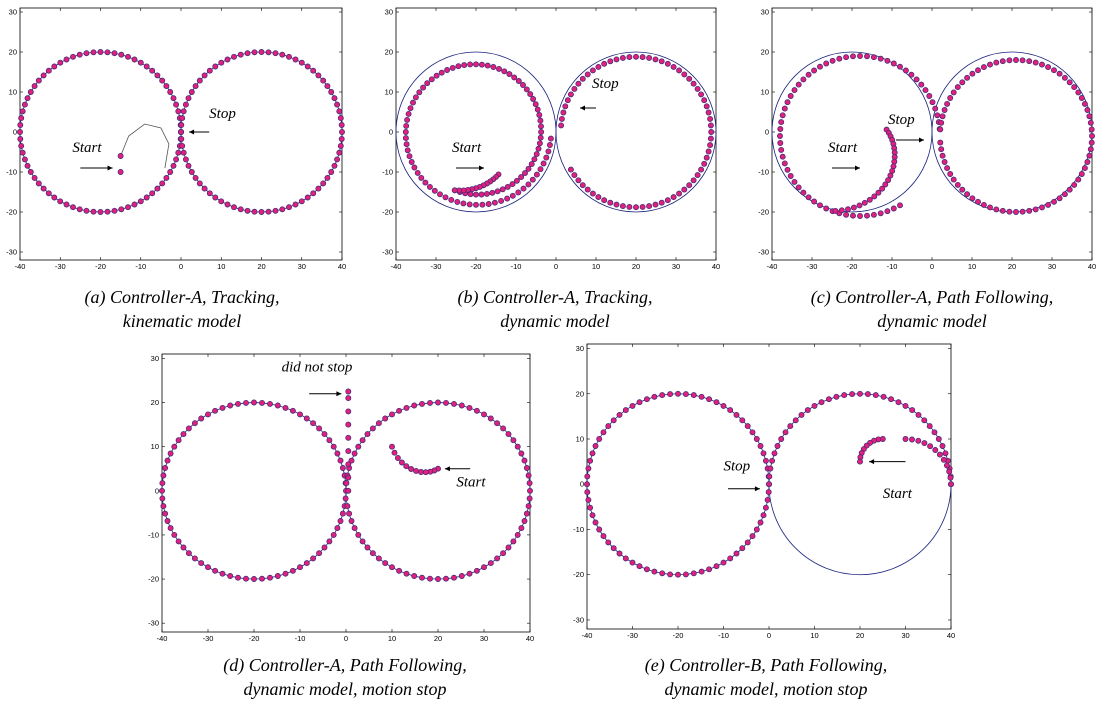  What do you see at coordinates (153, 579) in the screenshot?
I see `y-tick-label: -20` at bounding box center [153, 579].